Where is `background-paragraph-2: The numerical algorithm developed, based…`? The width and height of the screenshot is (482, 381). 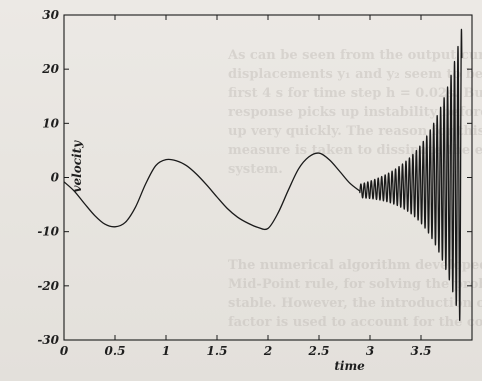
background-paragraph-2: The numerical algorithm developed, based… is located at coordinates (355, 294).